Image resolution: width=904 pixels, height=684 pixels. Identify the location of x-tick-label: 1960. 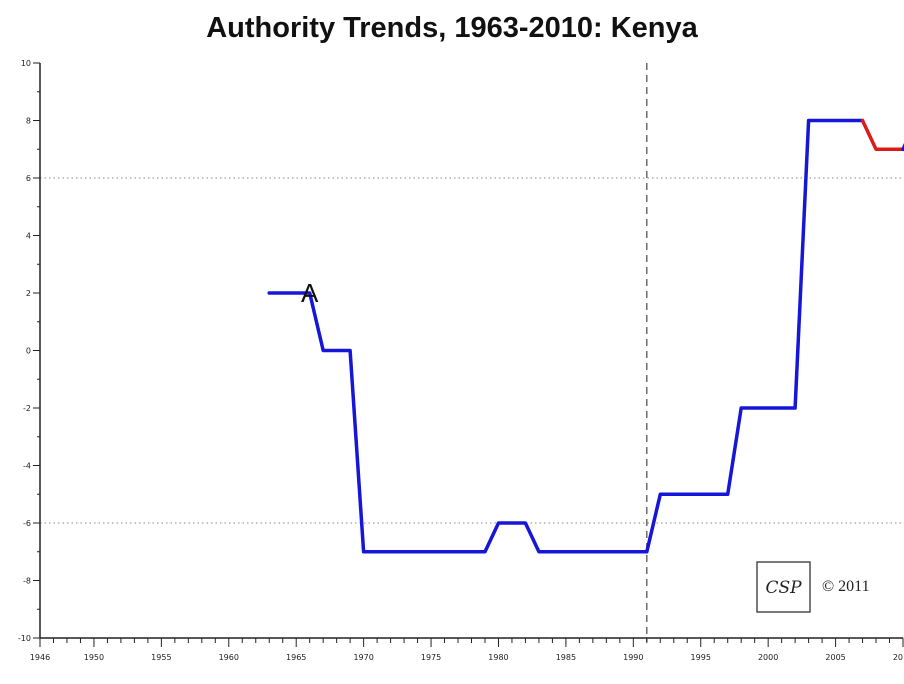
(229, 657).